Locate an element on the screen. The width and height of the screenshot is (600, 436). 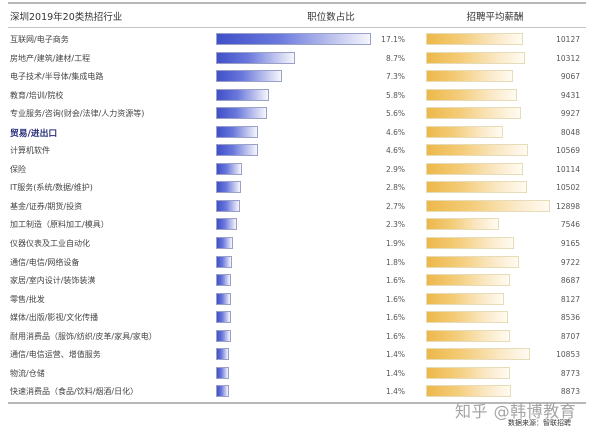
industry-label: 仪器仪表及工业自动化 is located at coordinates (50, 244).